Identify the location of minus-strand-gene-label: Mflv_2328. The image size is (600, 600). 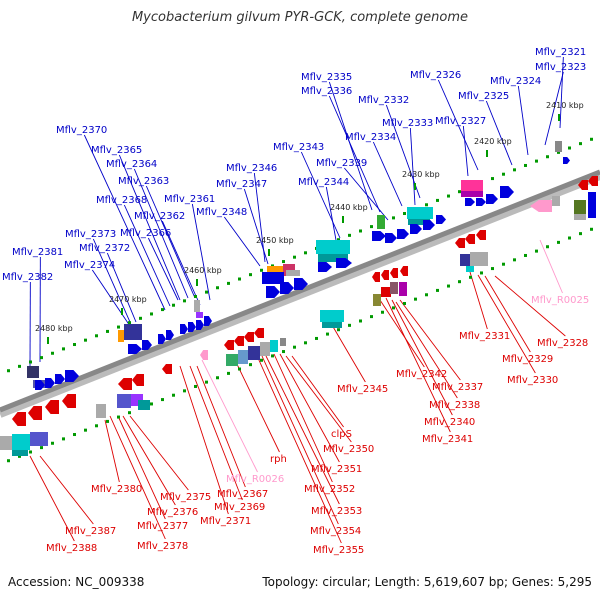
(562, 343).